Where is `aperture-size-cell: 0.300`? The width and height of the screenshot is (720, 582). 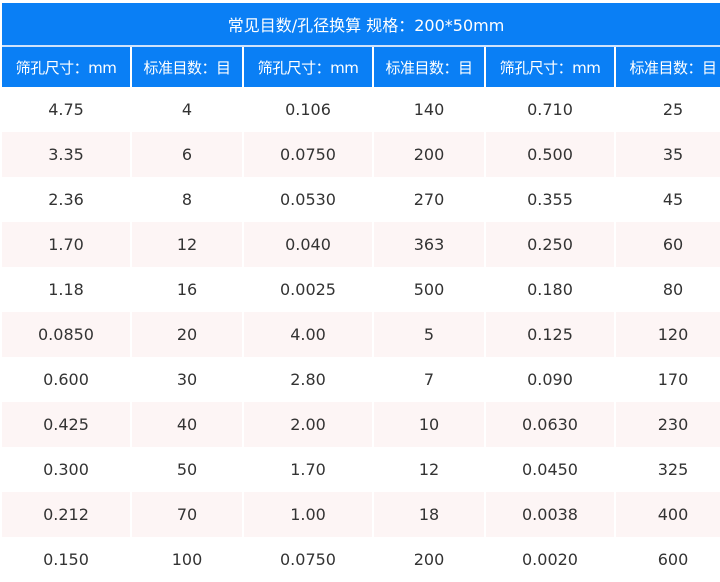
aperture-size-cell: 0.300 is located at coordinates (66, 469).